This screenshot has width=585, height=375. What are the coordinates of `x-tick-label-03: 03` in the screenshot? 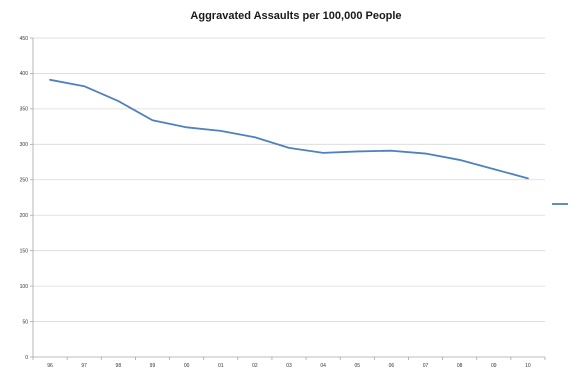 It's located at (289, 366).